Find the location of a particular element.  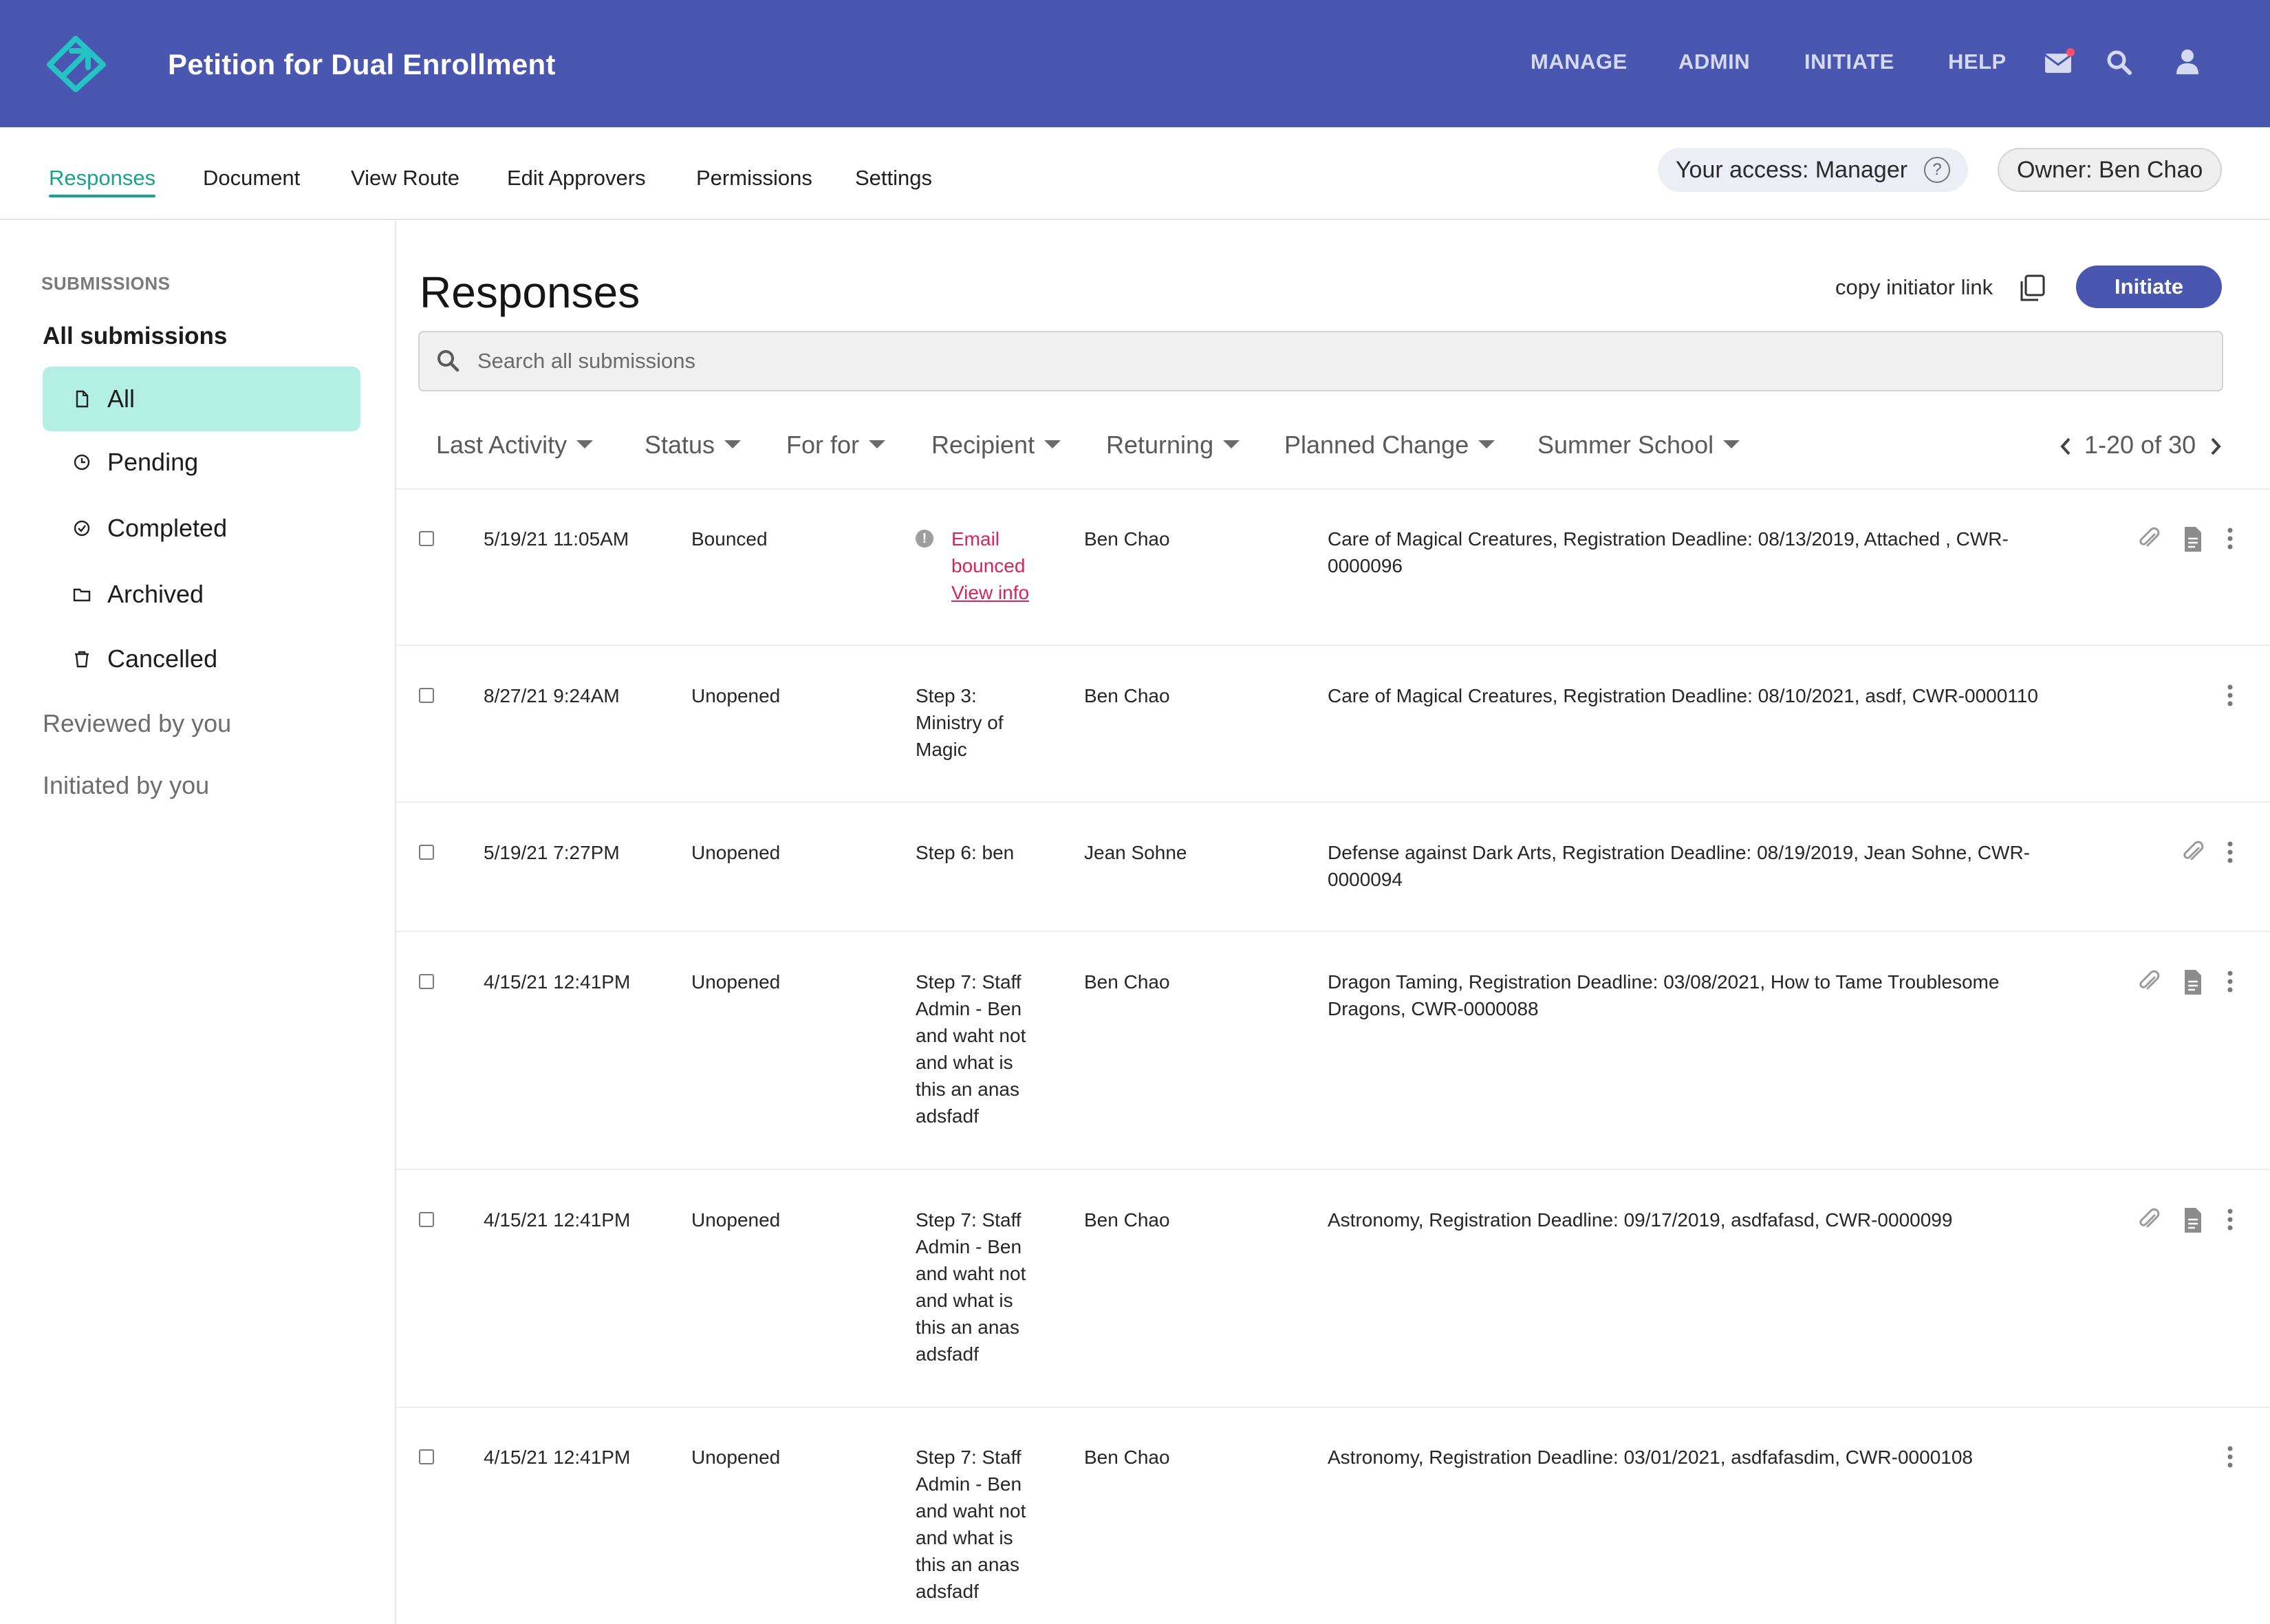

filter-label: For for is located at coordinates (823, 445).